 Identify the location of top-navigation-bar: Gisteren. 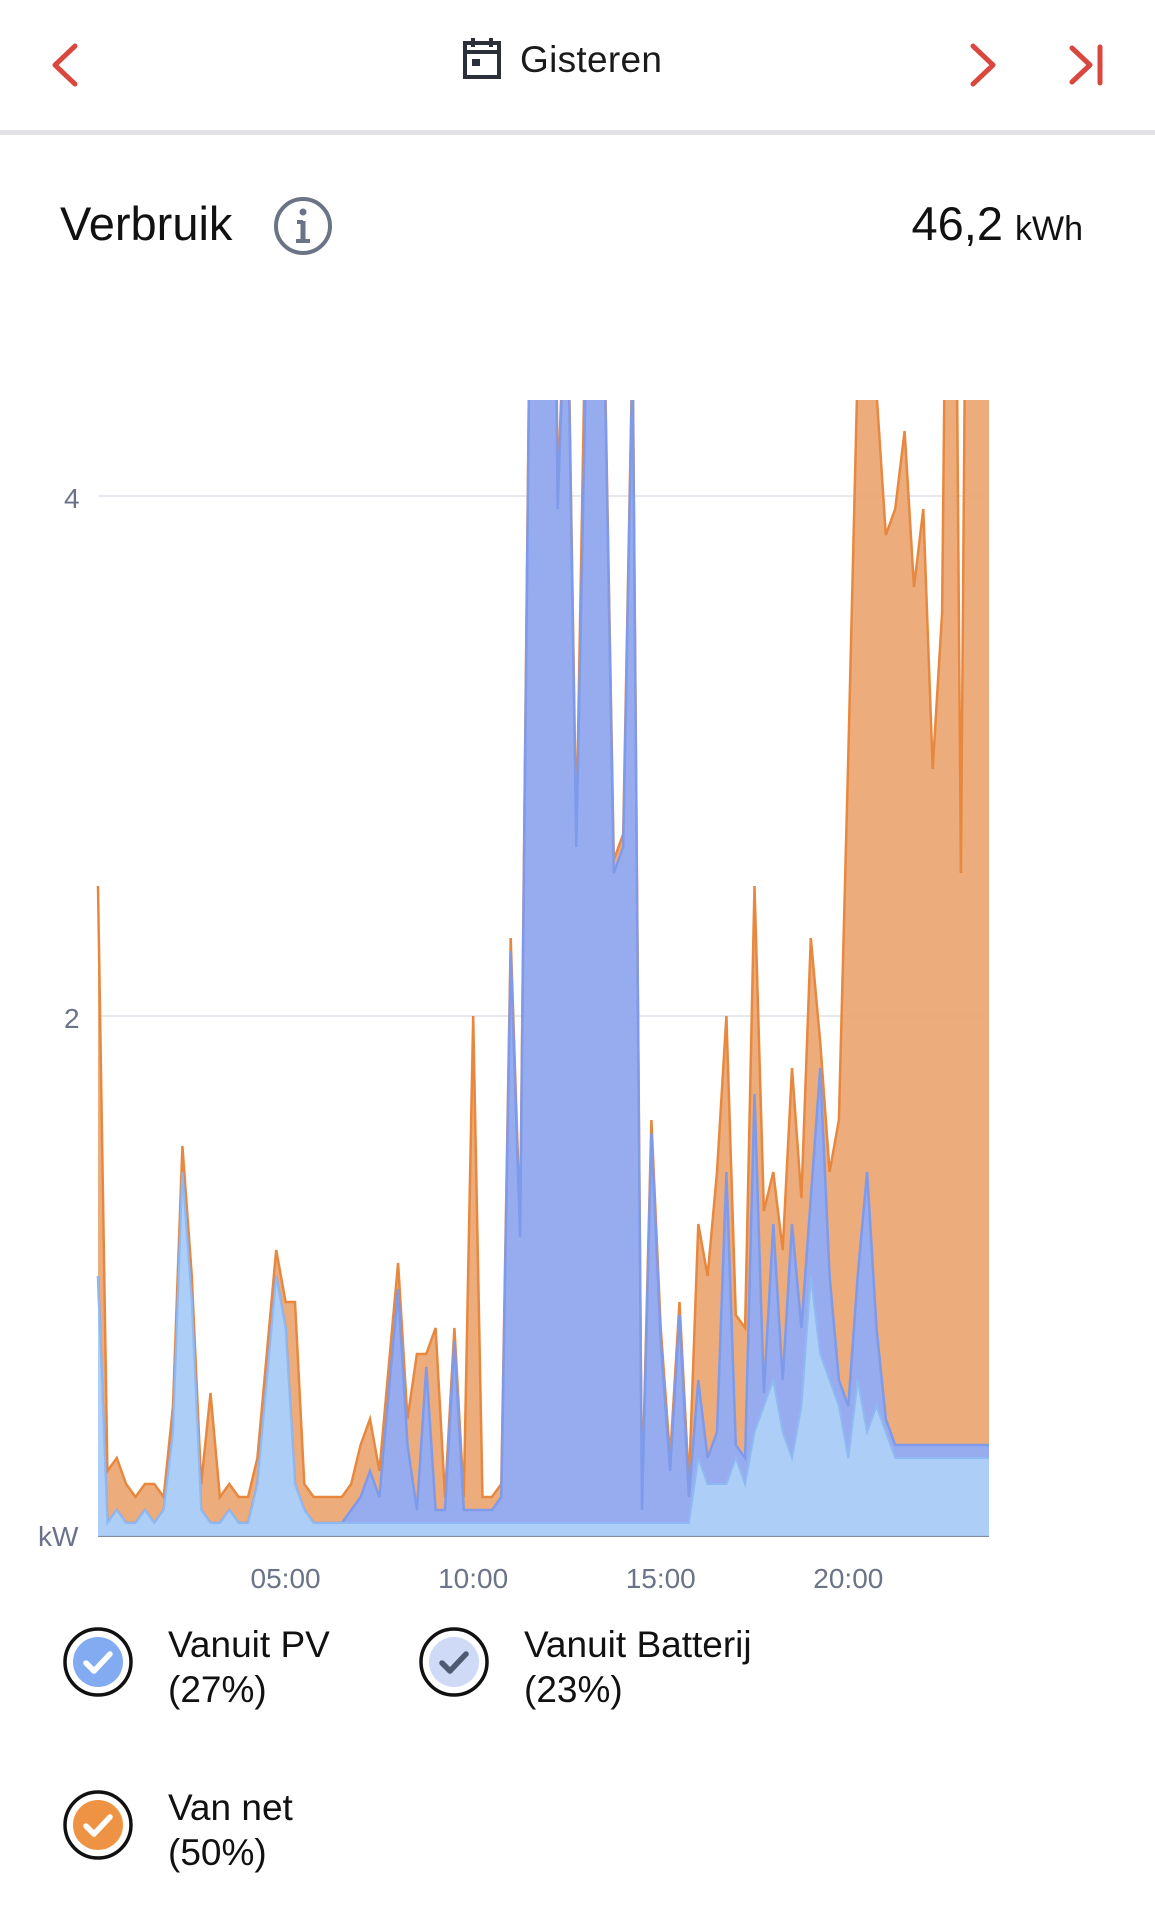
(577, 67).